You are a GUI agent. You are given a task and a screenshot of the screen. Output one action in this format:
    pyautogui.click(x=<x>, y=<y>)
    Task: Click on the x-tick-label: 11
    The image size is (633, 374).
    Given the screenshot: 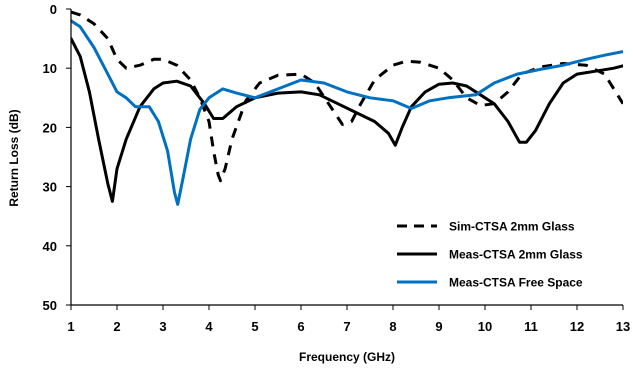 What is the action you would take?
    pyautogui.click(x=531, y=326)
    